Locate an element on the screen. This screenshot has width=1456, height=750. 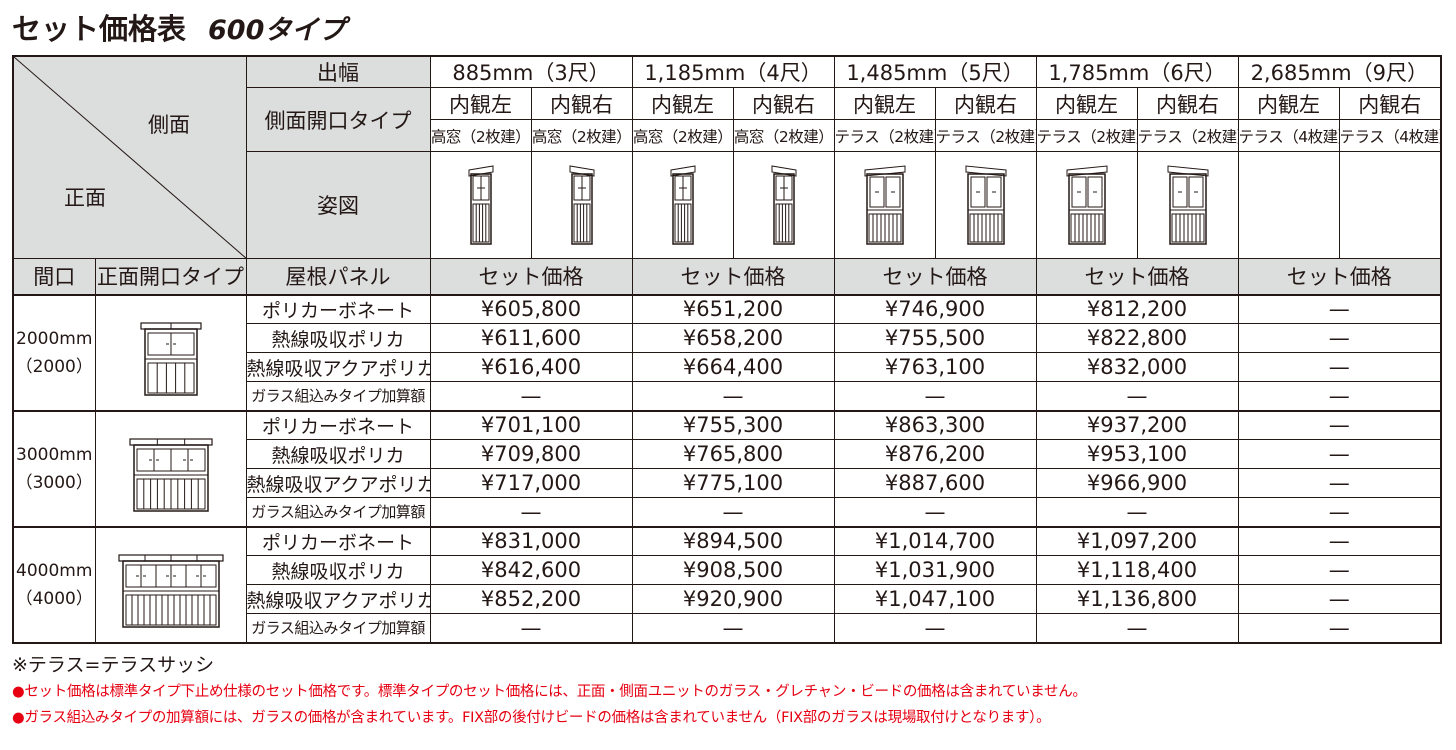
price-cell: ¥1,136,800 is located at coordinates (1137, 599).